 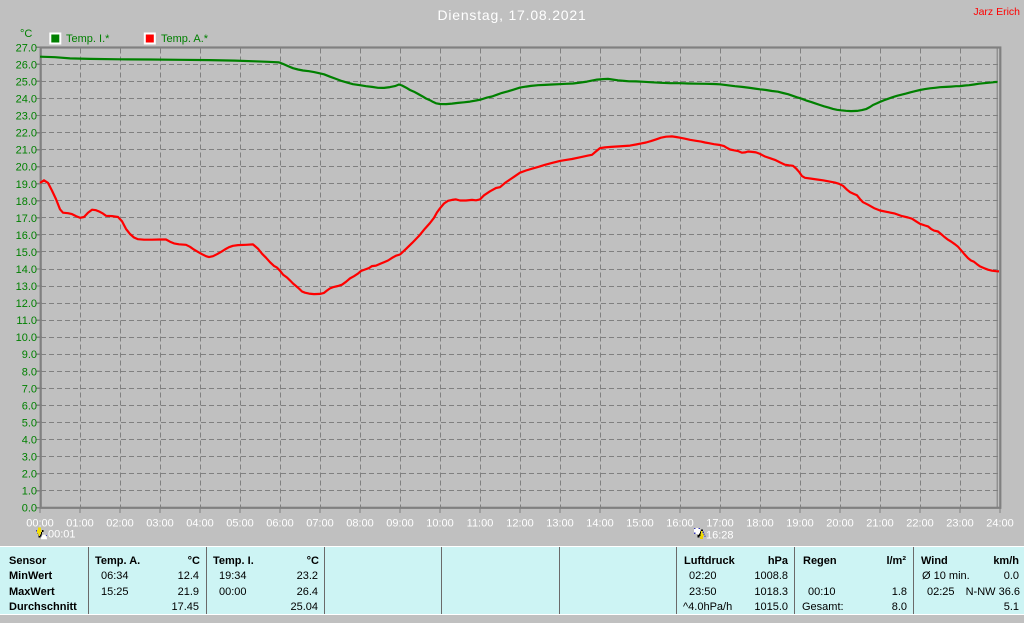 I want to click on svg-text: 12.0, so click(x=26, y=304).